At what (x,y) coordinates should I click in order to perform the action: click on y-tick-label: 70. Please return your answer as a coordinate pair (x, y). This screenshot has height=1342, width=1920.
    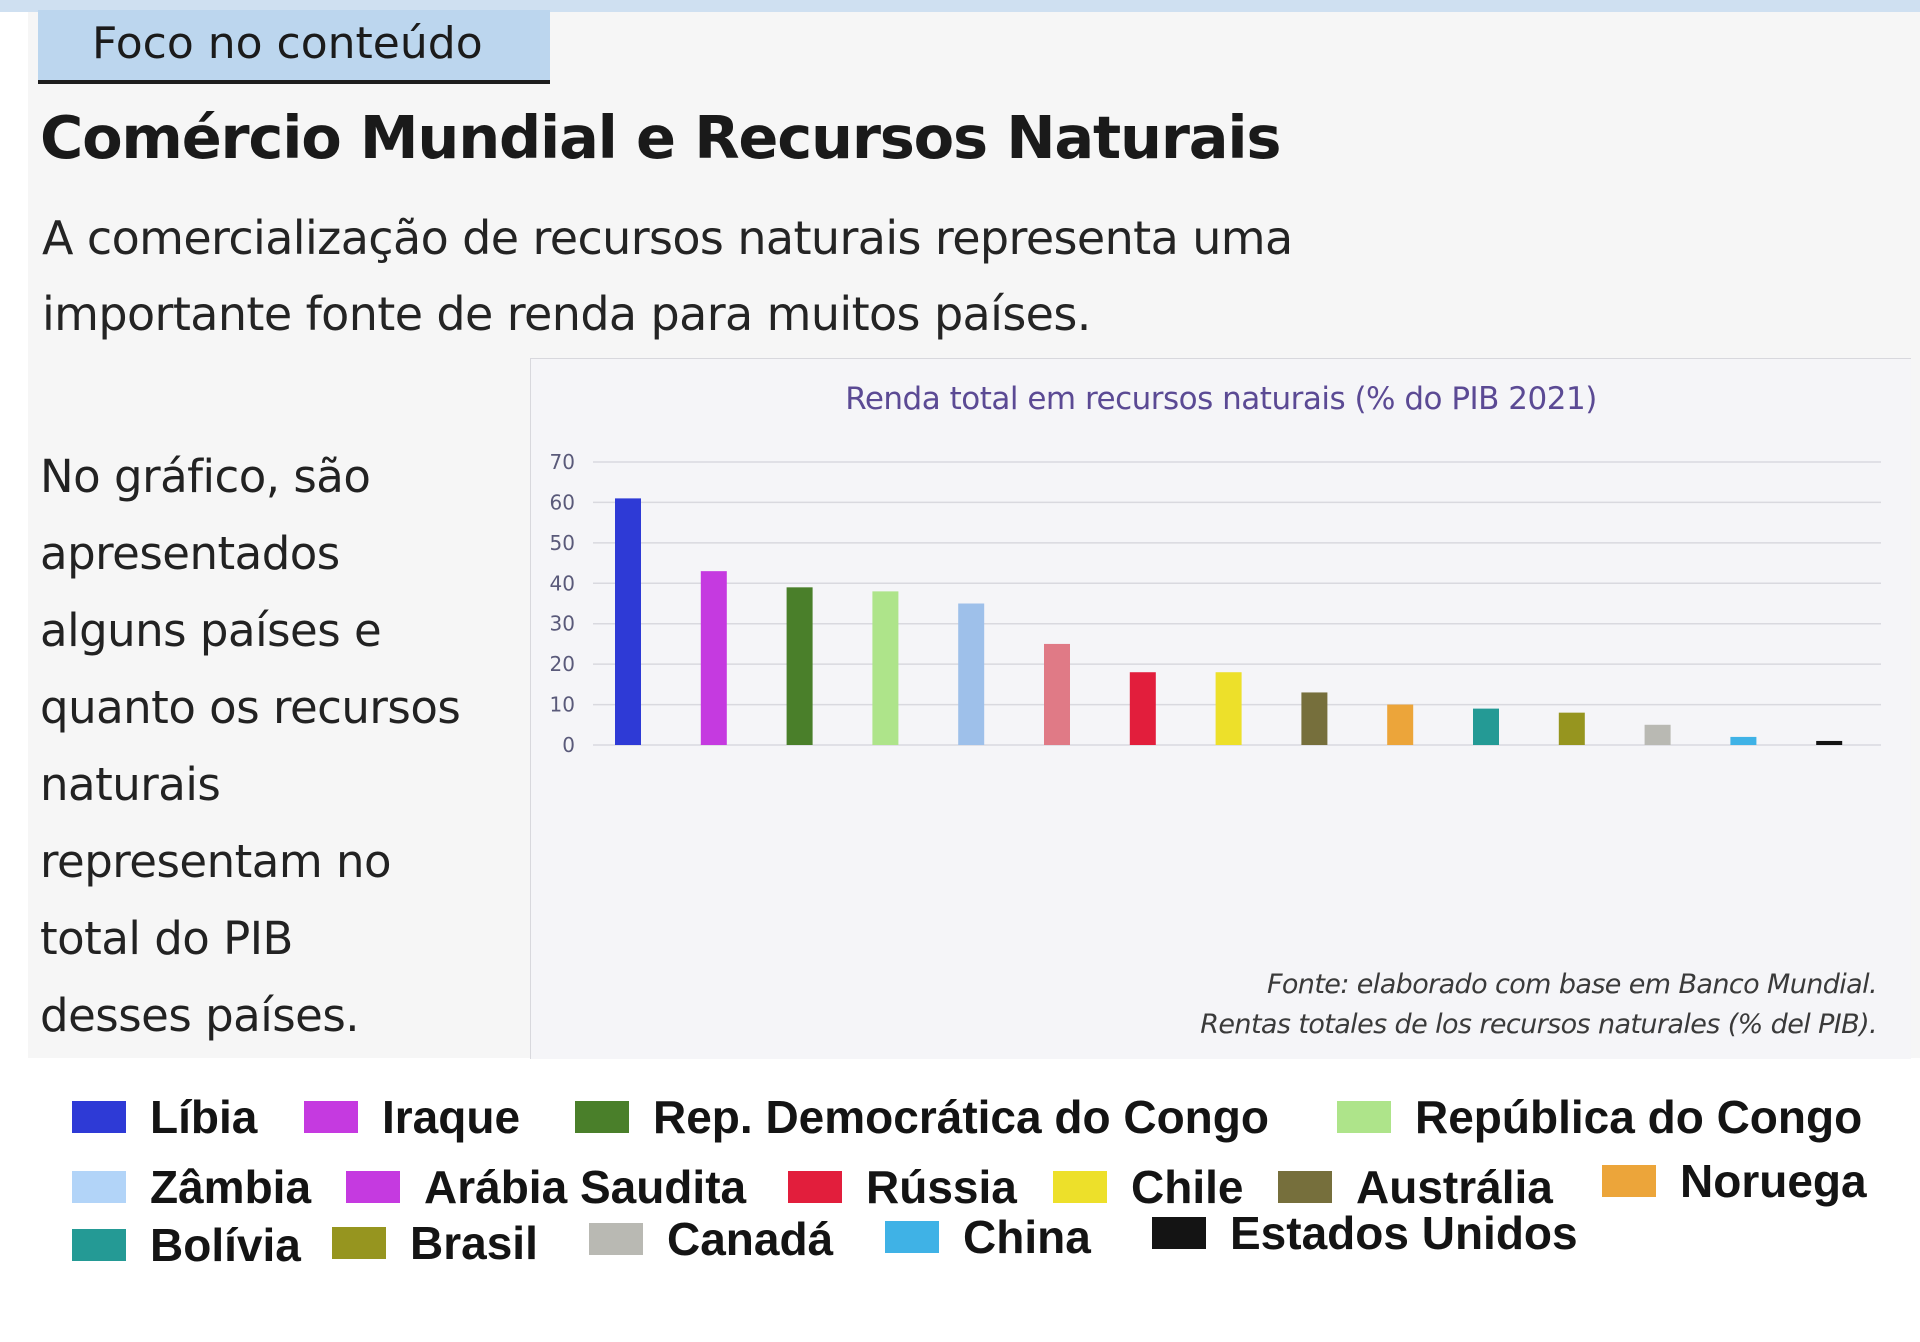
    Looking at the image, I should click on (562, 462).